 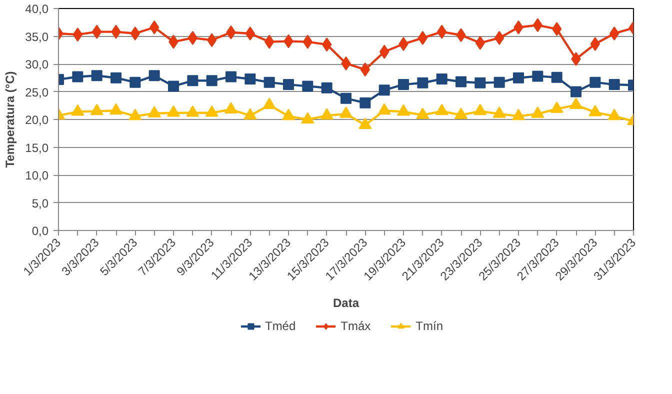 What do you see at coordinates (37, 147) in the screenshot?
I see `y-tick-label: 15,0` at bounding box center [37, 147].